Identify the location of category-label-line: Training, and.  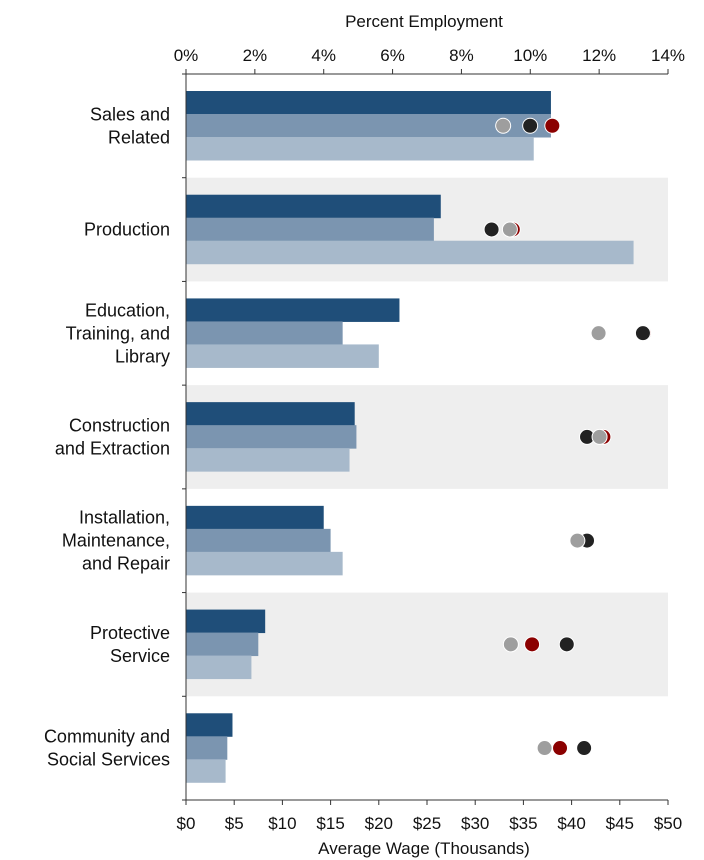
(118, 333).